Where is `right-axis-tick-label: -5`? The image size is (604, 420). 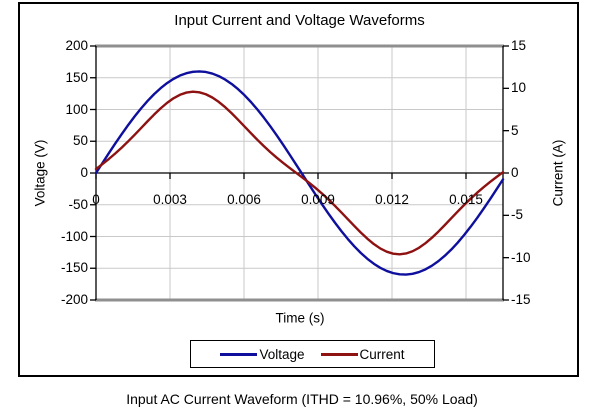
right-axis-tick-label: -5 is located at coordinates (517, 215).